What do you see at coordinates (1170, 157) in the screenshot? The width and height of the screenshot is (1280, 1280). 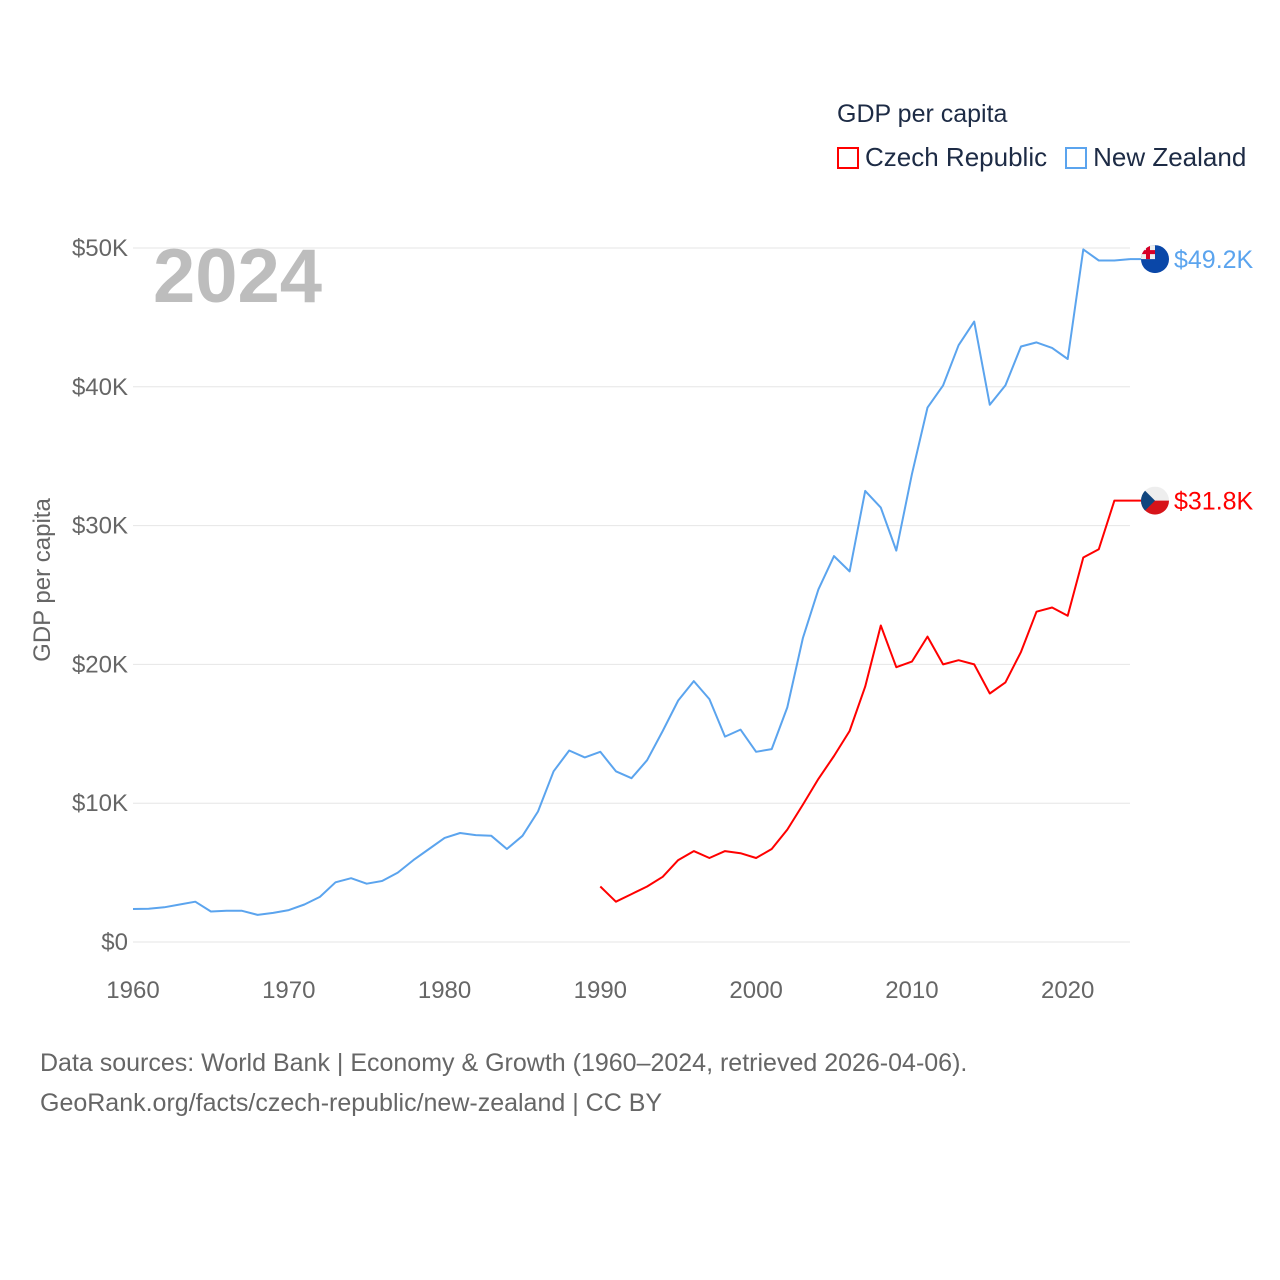 I see `legend-label-nz: New Zealand` at bounding box center [1170, 157].